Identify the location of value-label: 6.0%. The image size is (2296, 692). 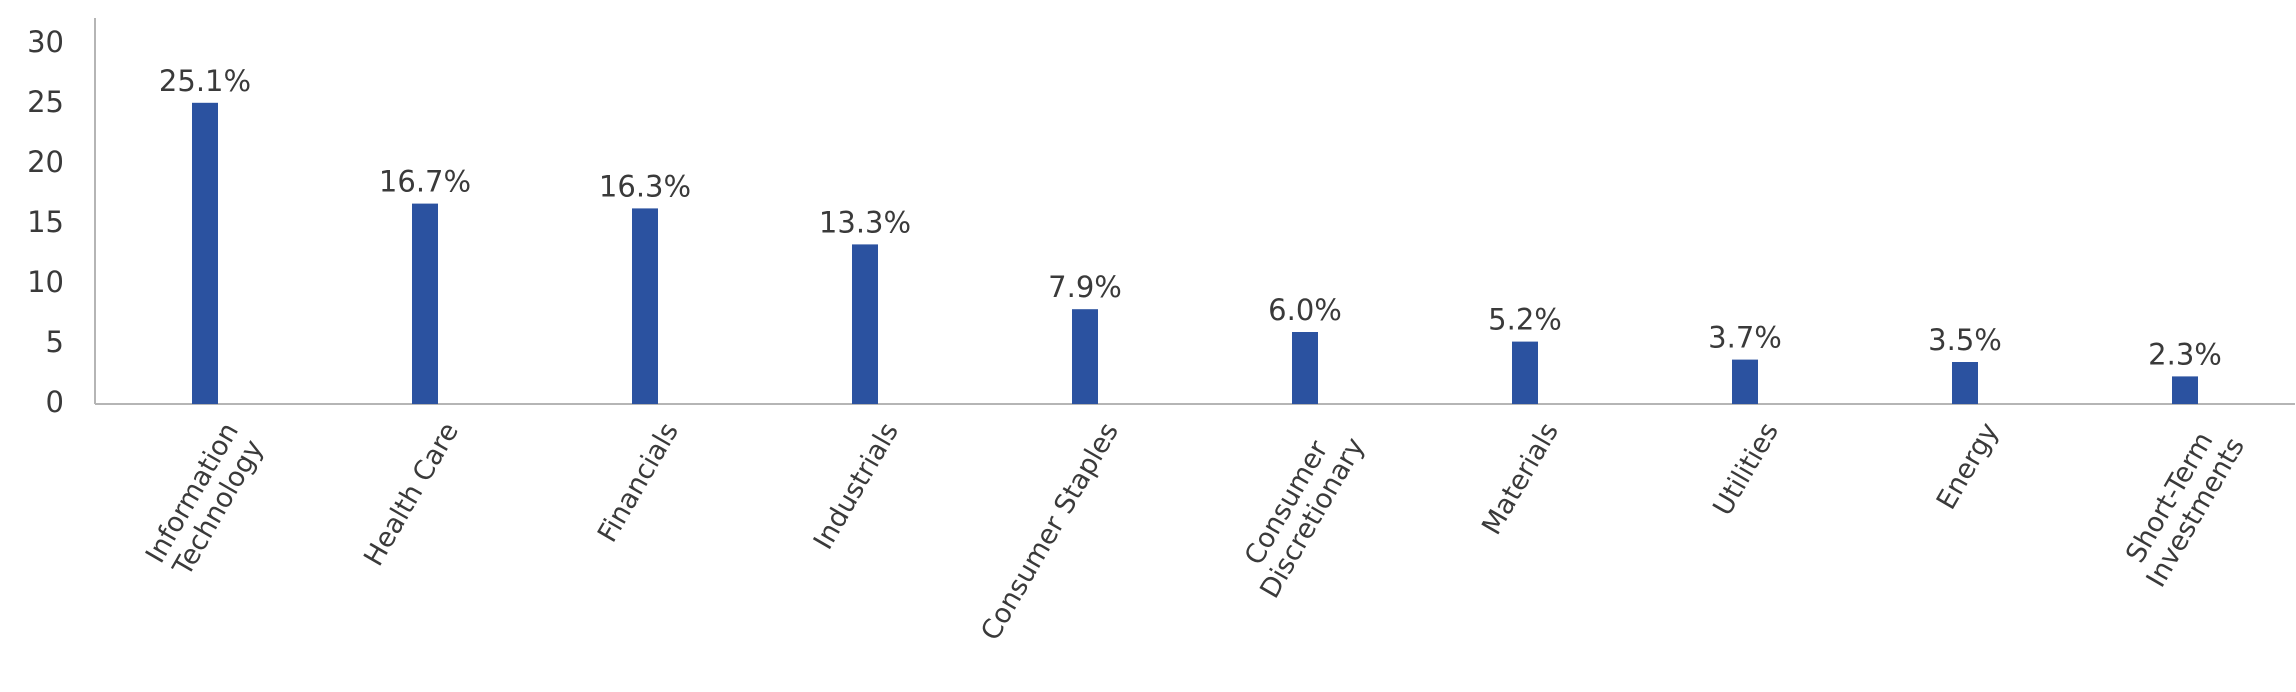
(1305, 310).